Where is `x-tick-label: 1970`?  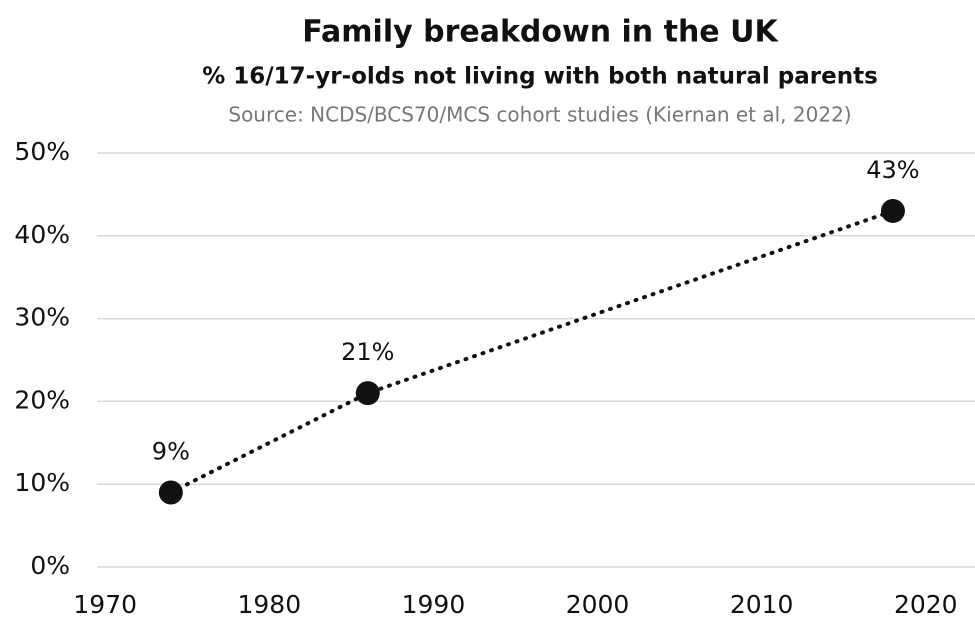 x-tick-label: 1970 is located at coordinates (105, 604).